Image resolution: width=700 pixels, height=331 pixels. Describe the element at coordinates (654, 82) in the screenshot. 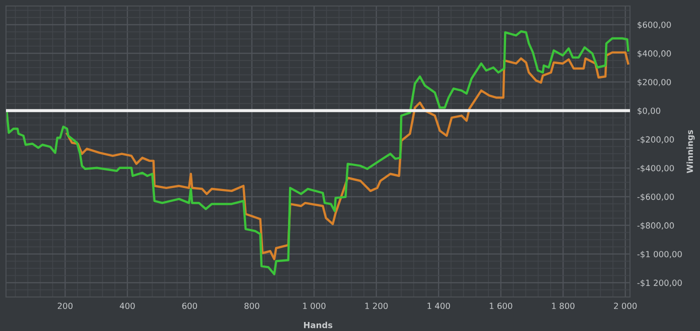

I see `y-tick-label: $200,00` at that location.